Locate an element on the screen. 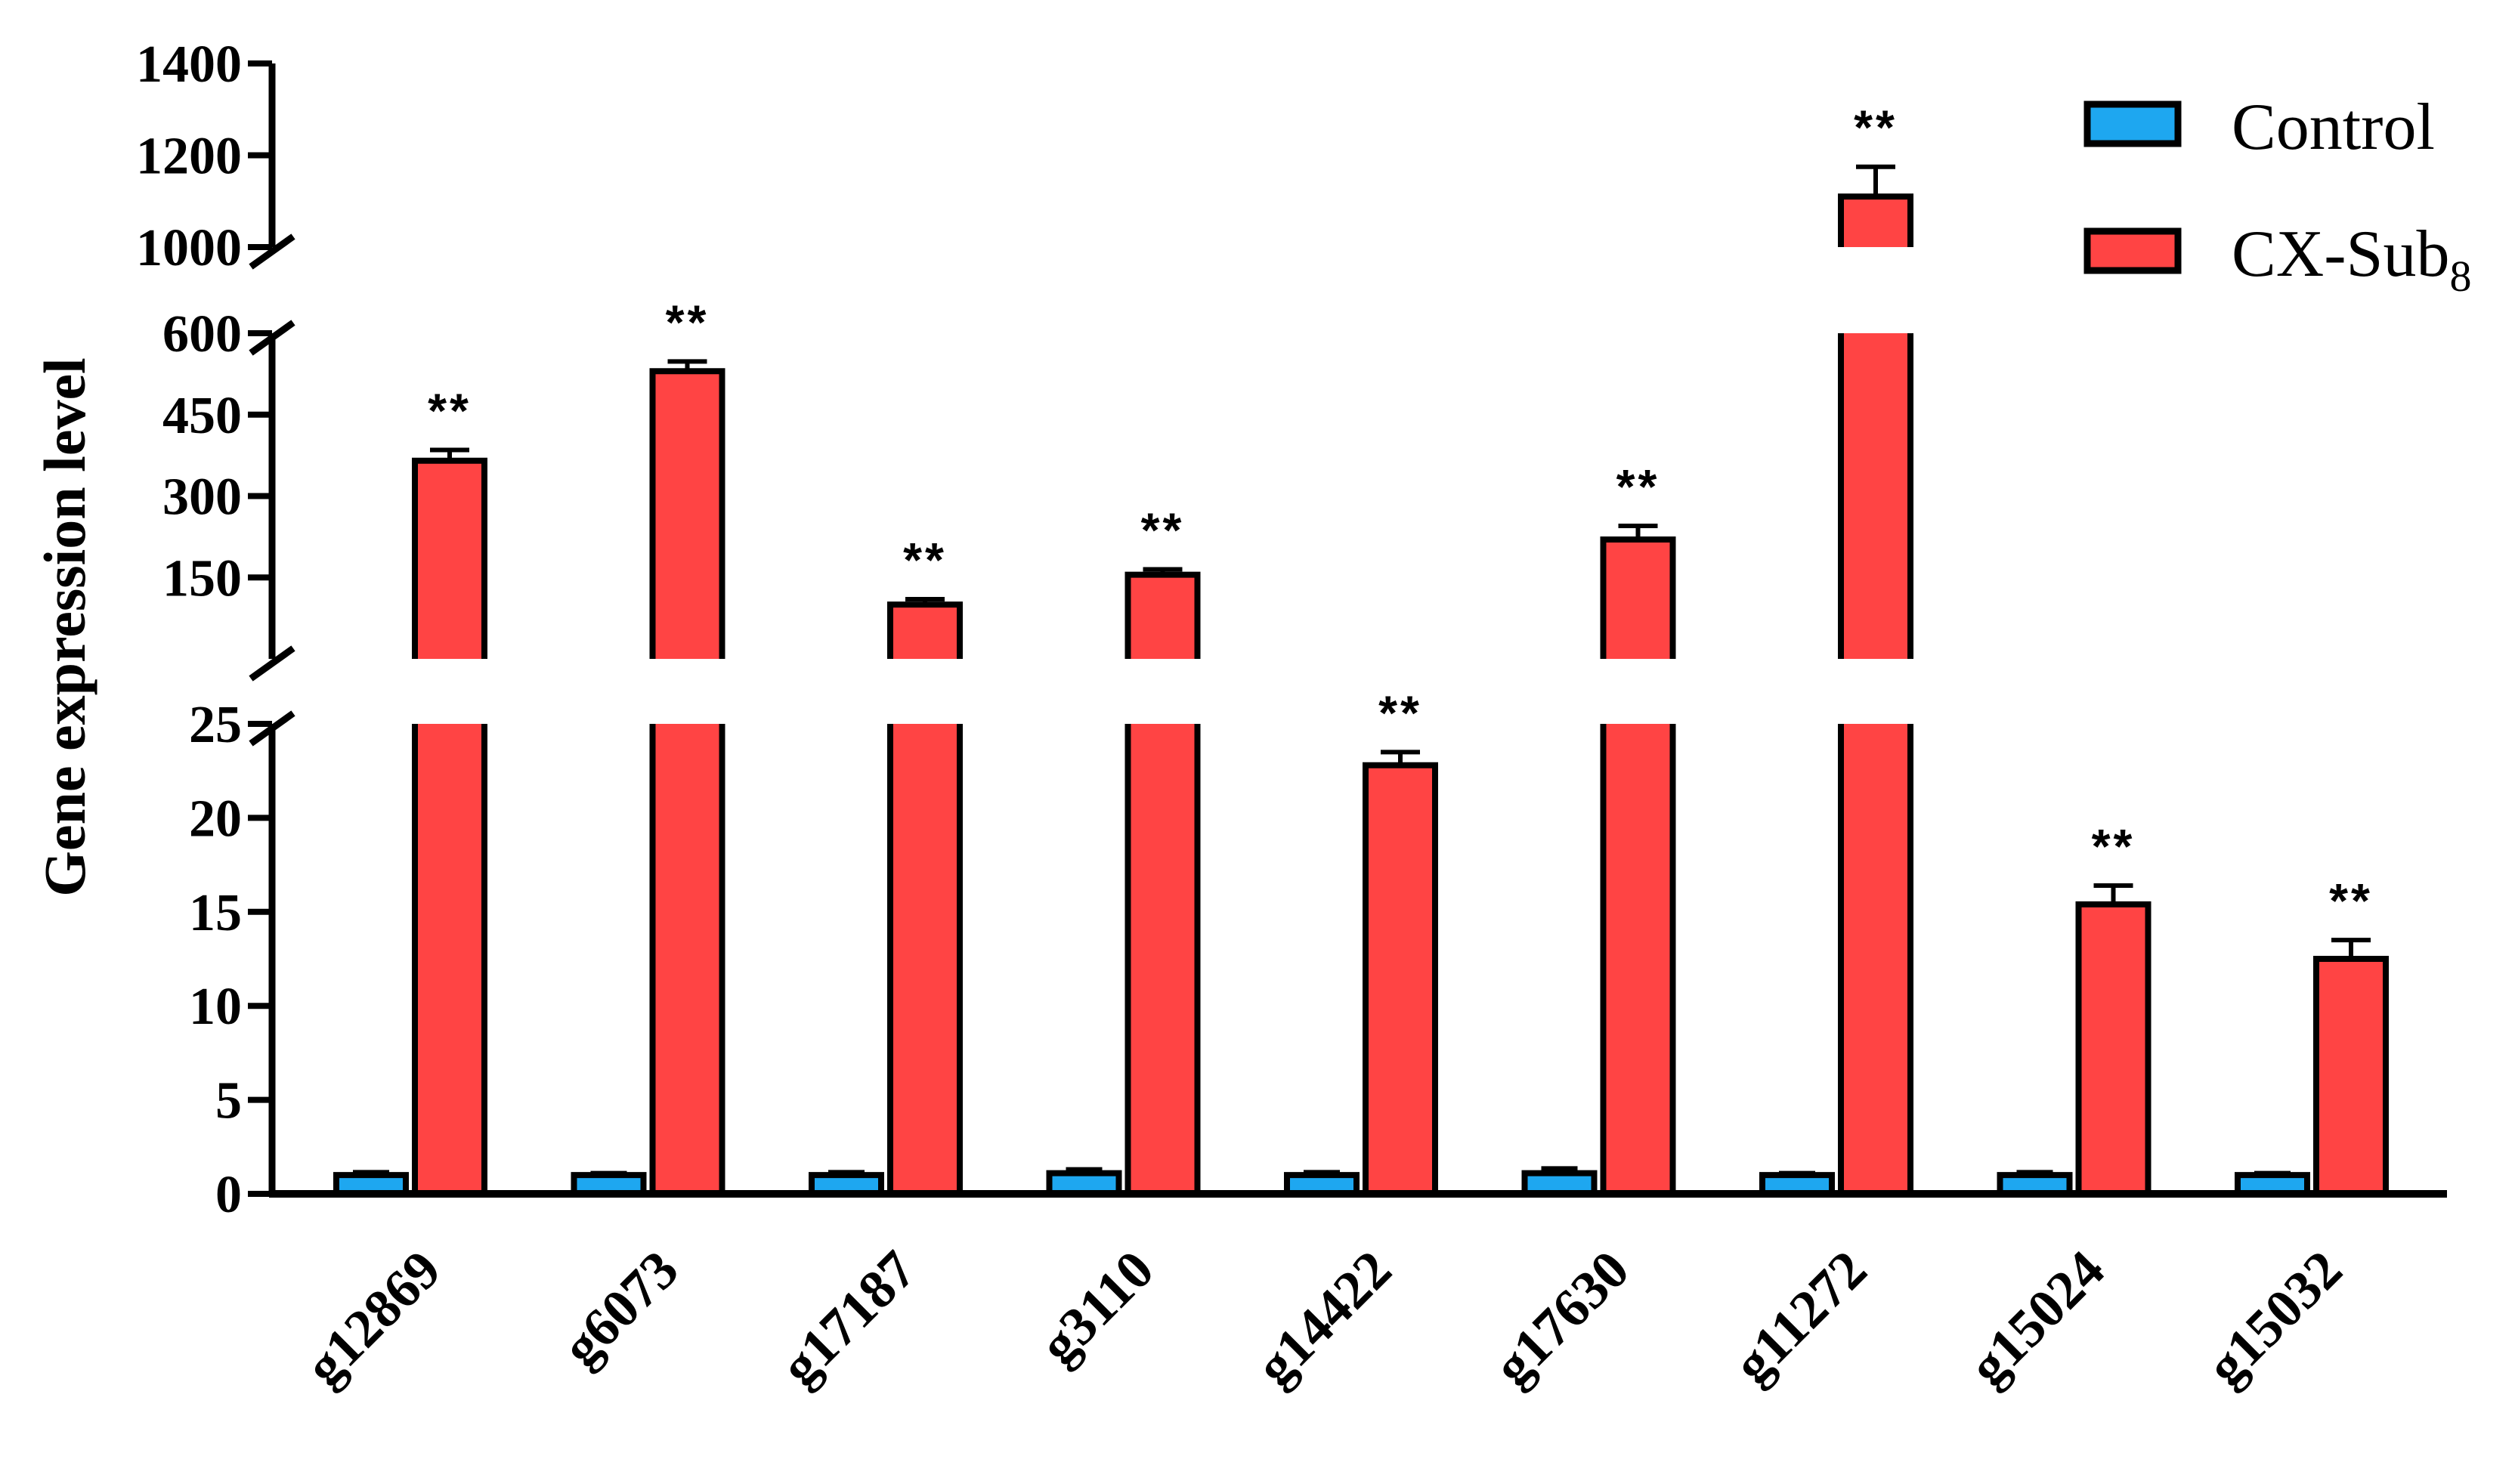 The height and width of the screenshot is (1484, 2515). legend: Control CX-Sub8 is located at coordinates (2277, 196).